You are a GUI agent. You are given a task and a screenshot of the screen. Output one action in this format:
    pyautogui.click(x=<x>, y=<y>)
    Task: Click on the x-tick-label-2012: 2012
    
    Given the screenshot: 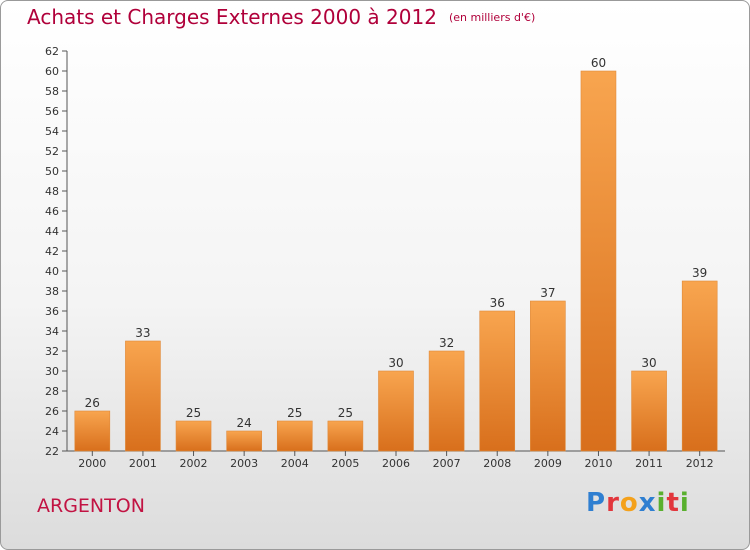 What is the action you would take?
    pyautogui.click(x=700, y=463)
    